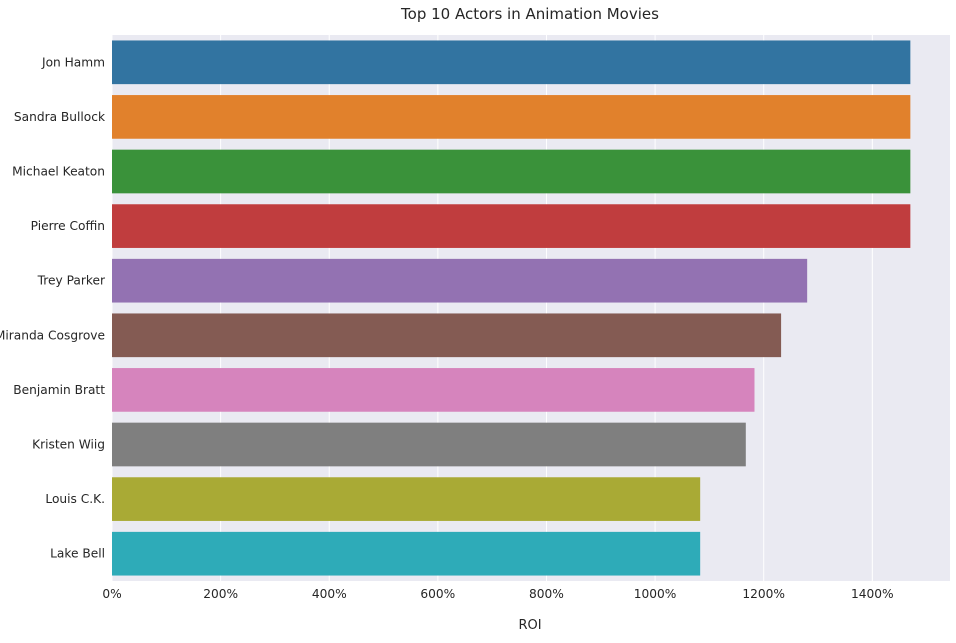 The width and height of the screenshot is (956, 643). I want to click on x-tick-label: 200%, so click(220, 594).